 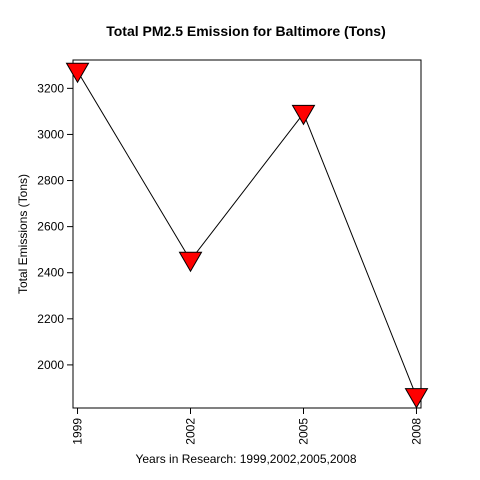 I want to click on x-axis: 1999 2002 2005 2008, so click(x=247, y=426).